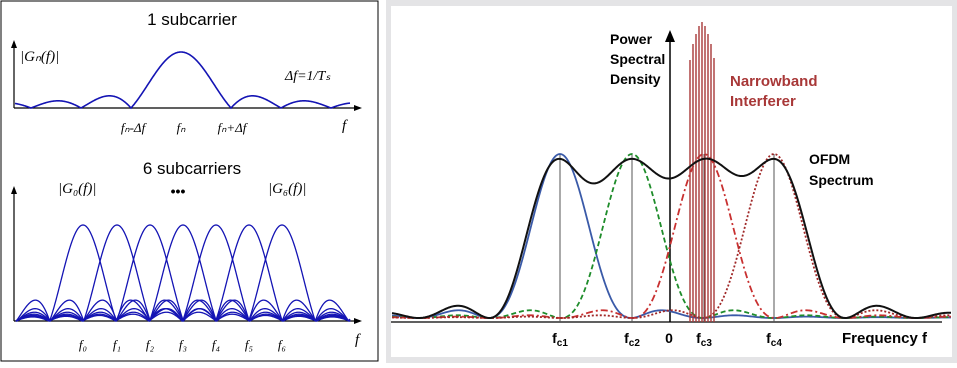 The width and height of the screenshot is (957, 368). I want to click on zero-tick-label: 0, so click(669, 338).